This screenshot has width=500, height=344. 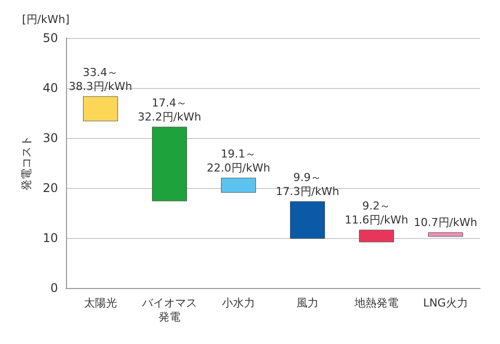 What do you see at coordinates (376, 213) in the screenshot?
I see `annotation: 9.2～ 11.6円/kWh` at bounding box center [376, 213].